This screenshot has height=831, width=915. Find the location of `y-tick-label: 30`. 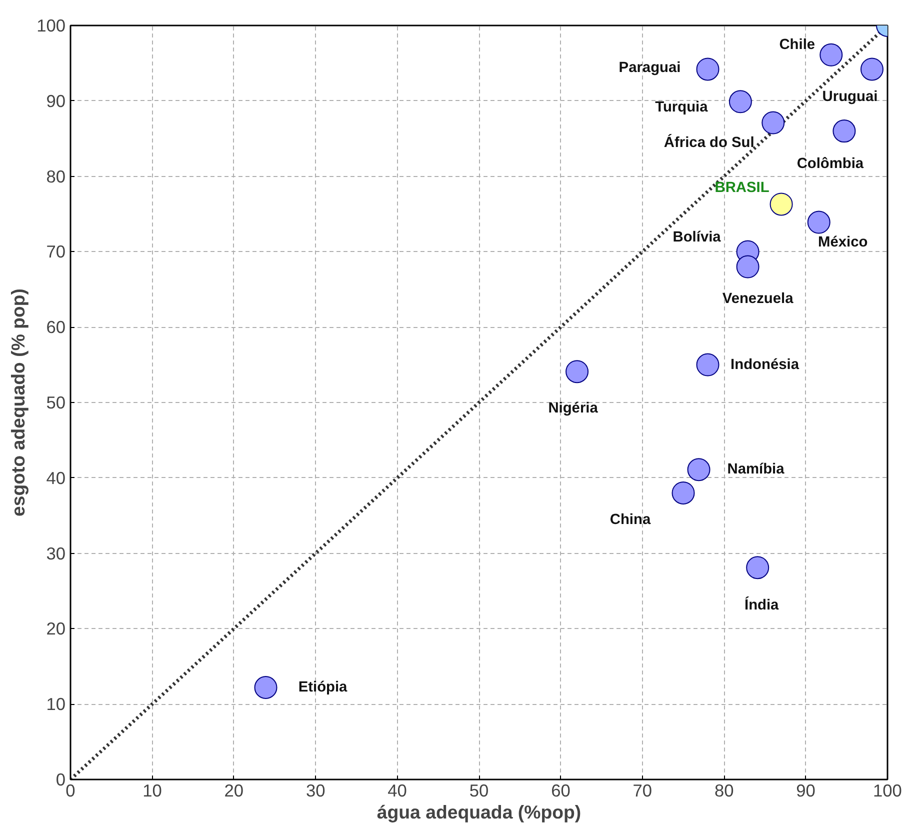

y-tick-label: 30 is located at coordinates (56, 553).